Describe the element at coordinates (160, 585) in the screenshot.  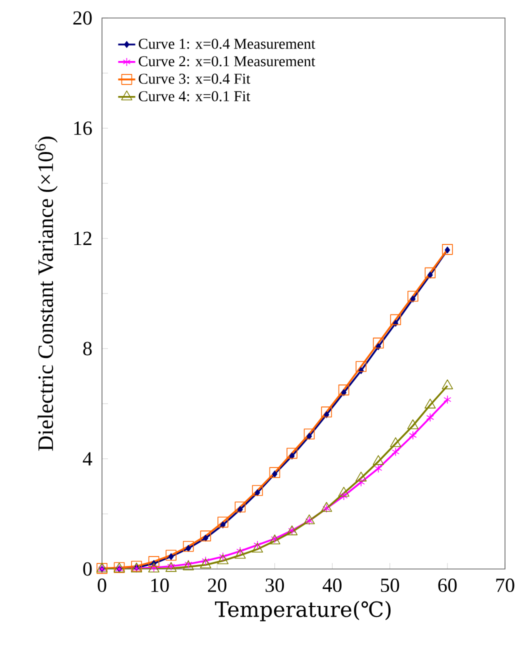
I see `x-tick-label: 10` at that location.